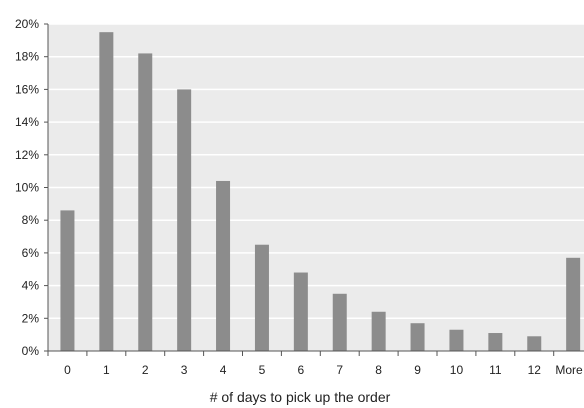 The image size is (584, 408). I want to click on x-tick-label: 9, so click(417, 370).